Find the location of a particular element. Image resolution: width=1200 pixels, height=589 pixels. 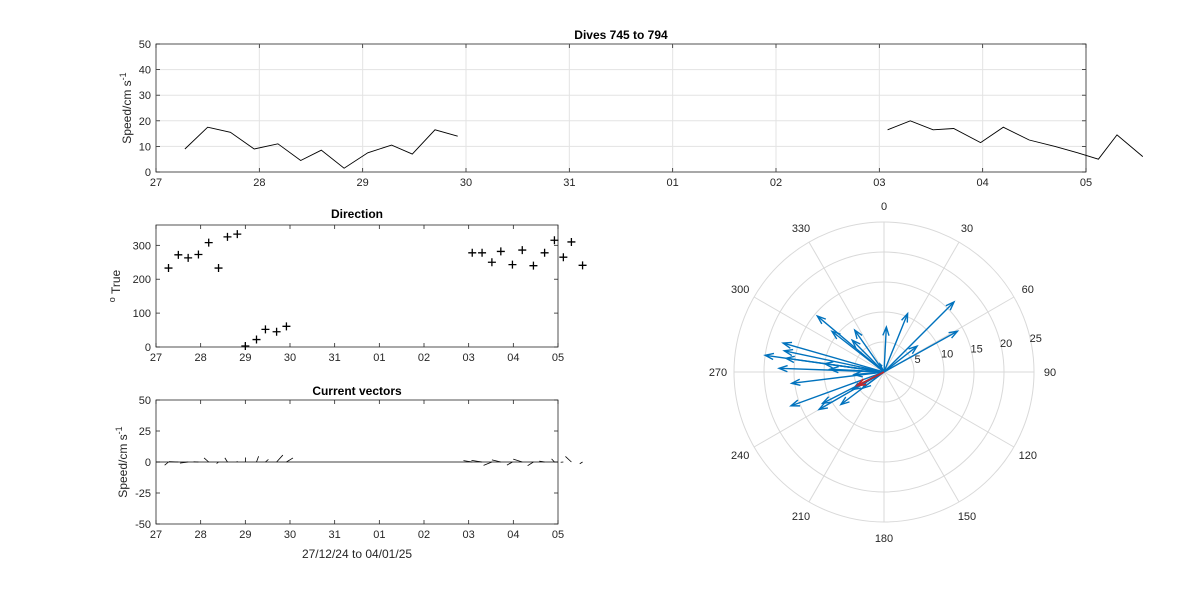

polar-radius-label: 5 is located at coordinates (917, 360).